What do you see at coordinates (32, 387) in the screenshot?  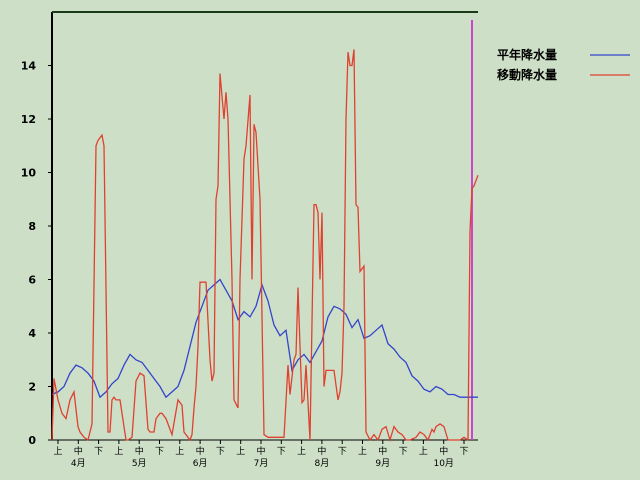 I see `y-tick-label: 2` at bounding box center [32, 387].